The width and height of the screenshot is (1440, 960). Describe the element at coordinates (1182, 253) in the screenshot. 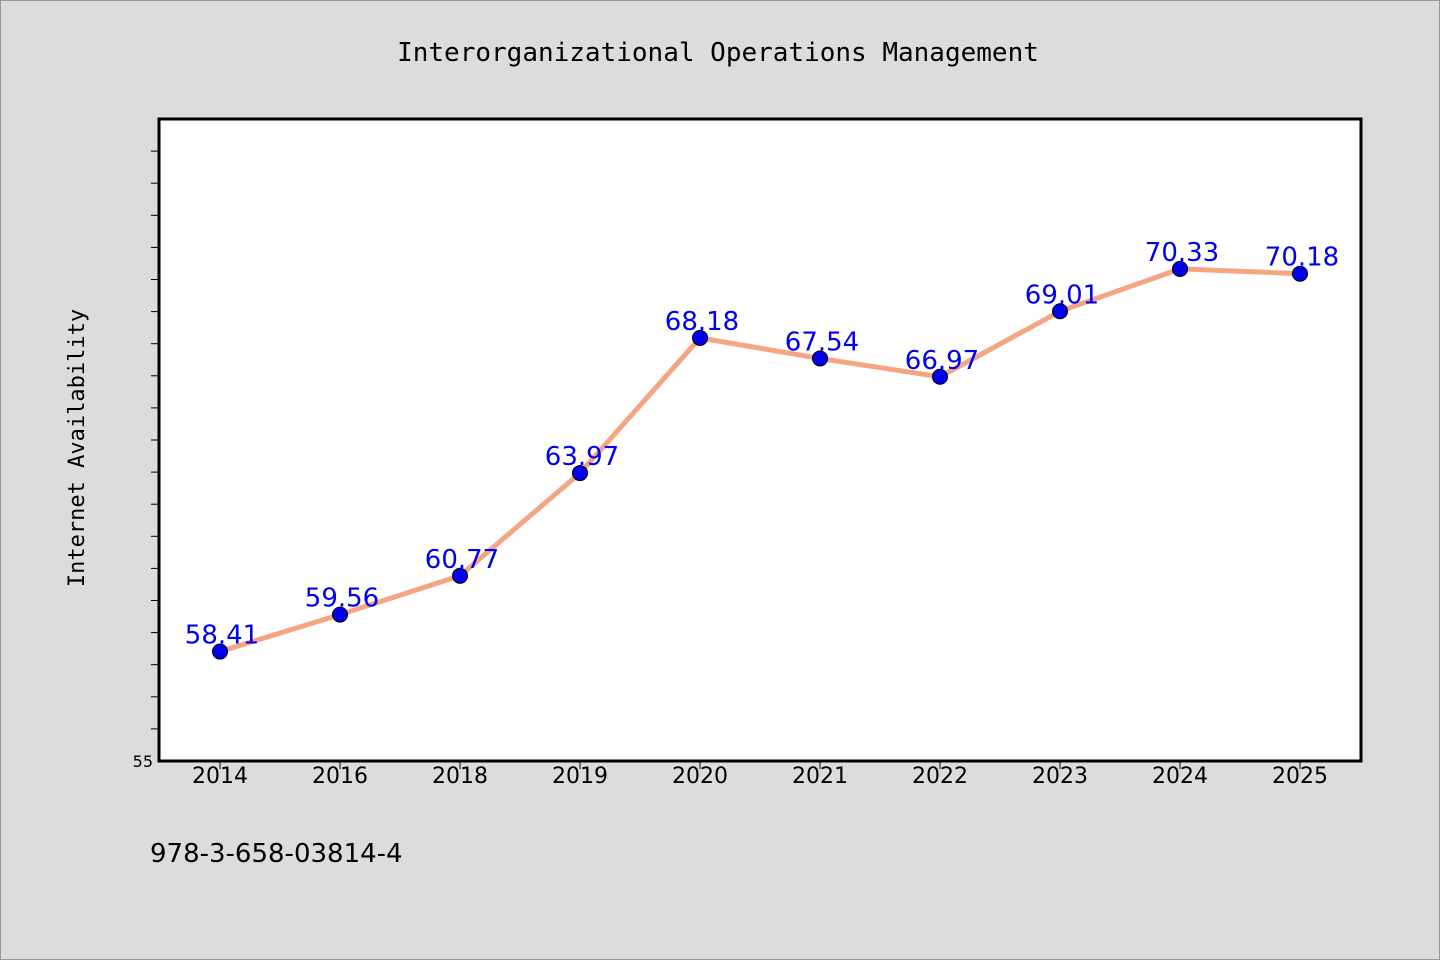

I see `data-label: 70.33` at that location.